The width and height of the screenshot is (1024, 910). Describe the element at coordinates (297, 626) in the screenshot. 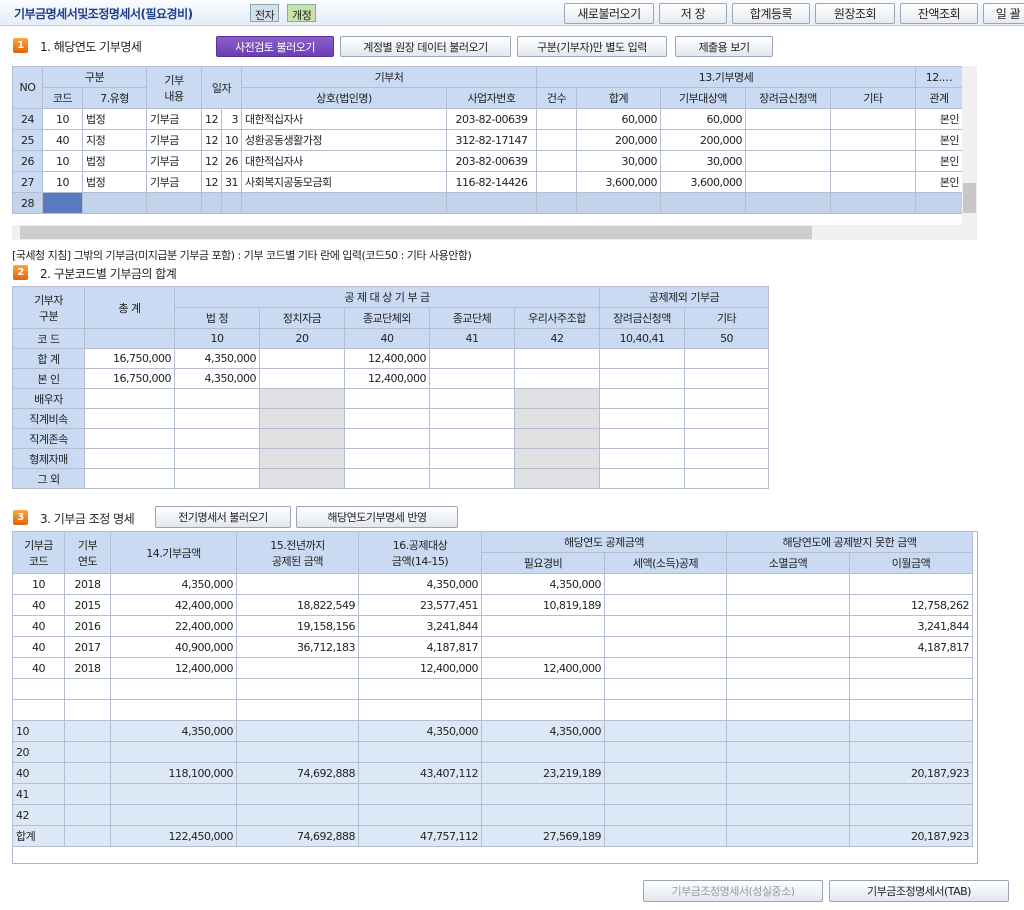

I see `table-cell: 19,158,156` at that location.